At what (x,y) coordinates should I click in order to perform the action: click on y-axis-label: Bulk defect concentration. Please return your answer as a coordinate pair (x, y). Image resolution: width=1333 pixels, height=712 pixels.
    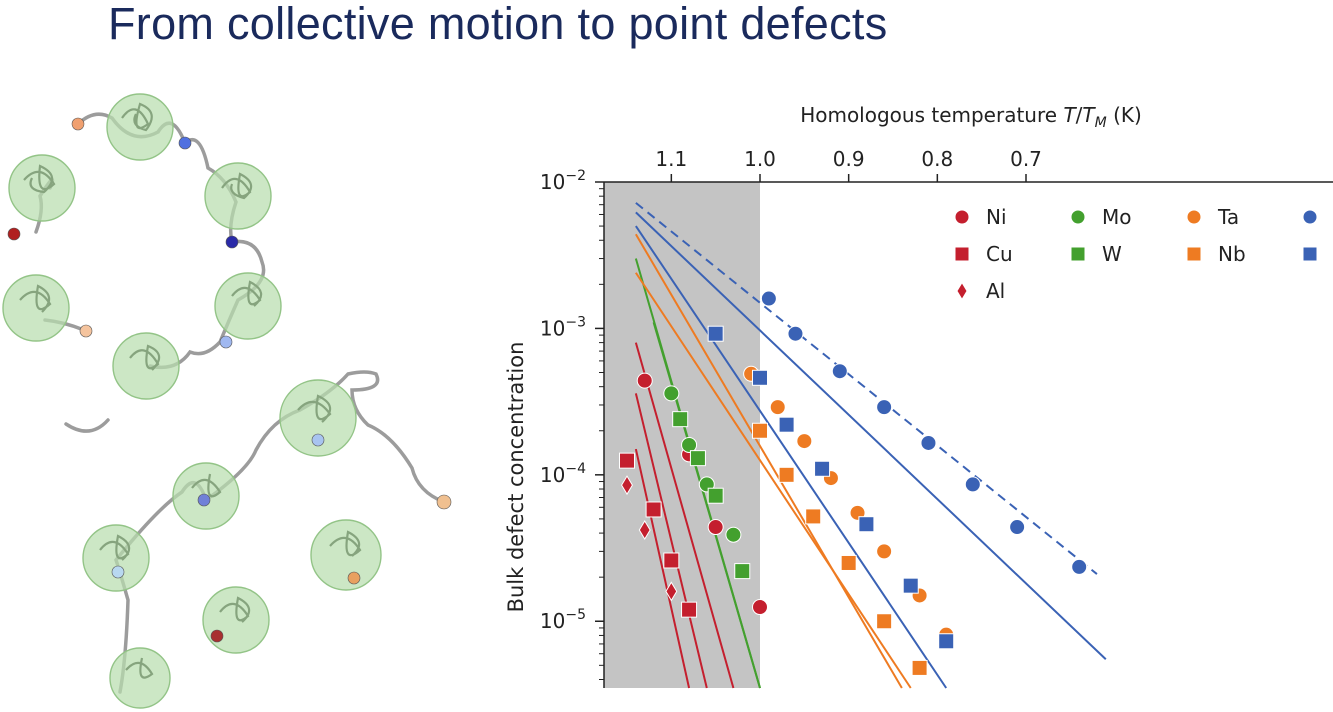
    Looking at the image, I should click on (516, 477).